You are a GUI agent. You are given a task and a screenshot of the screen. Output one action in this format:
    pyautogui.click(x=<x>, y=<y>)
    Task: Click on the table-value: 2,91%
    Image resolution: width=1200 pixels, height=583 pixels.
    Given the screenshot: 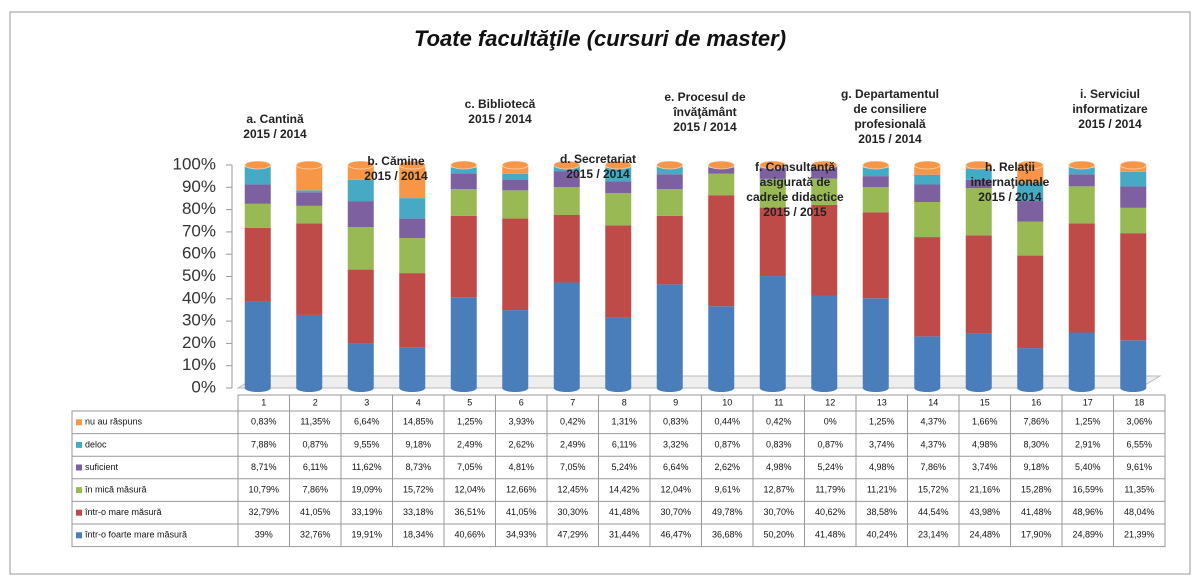 What is the action you would take?
    pyautogui.click(x=1088, y=444)
    